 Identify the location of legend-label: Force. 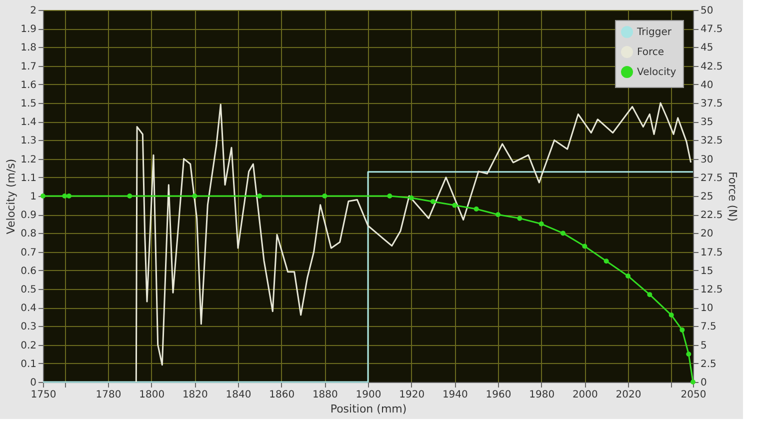
(650, 52).